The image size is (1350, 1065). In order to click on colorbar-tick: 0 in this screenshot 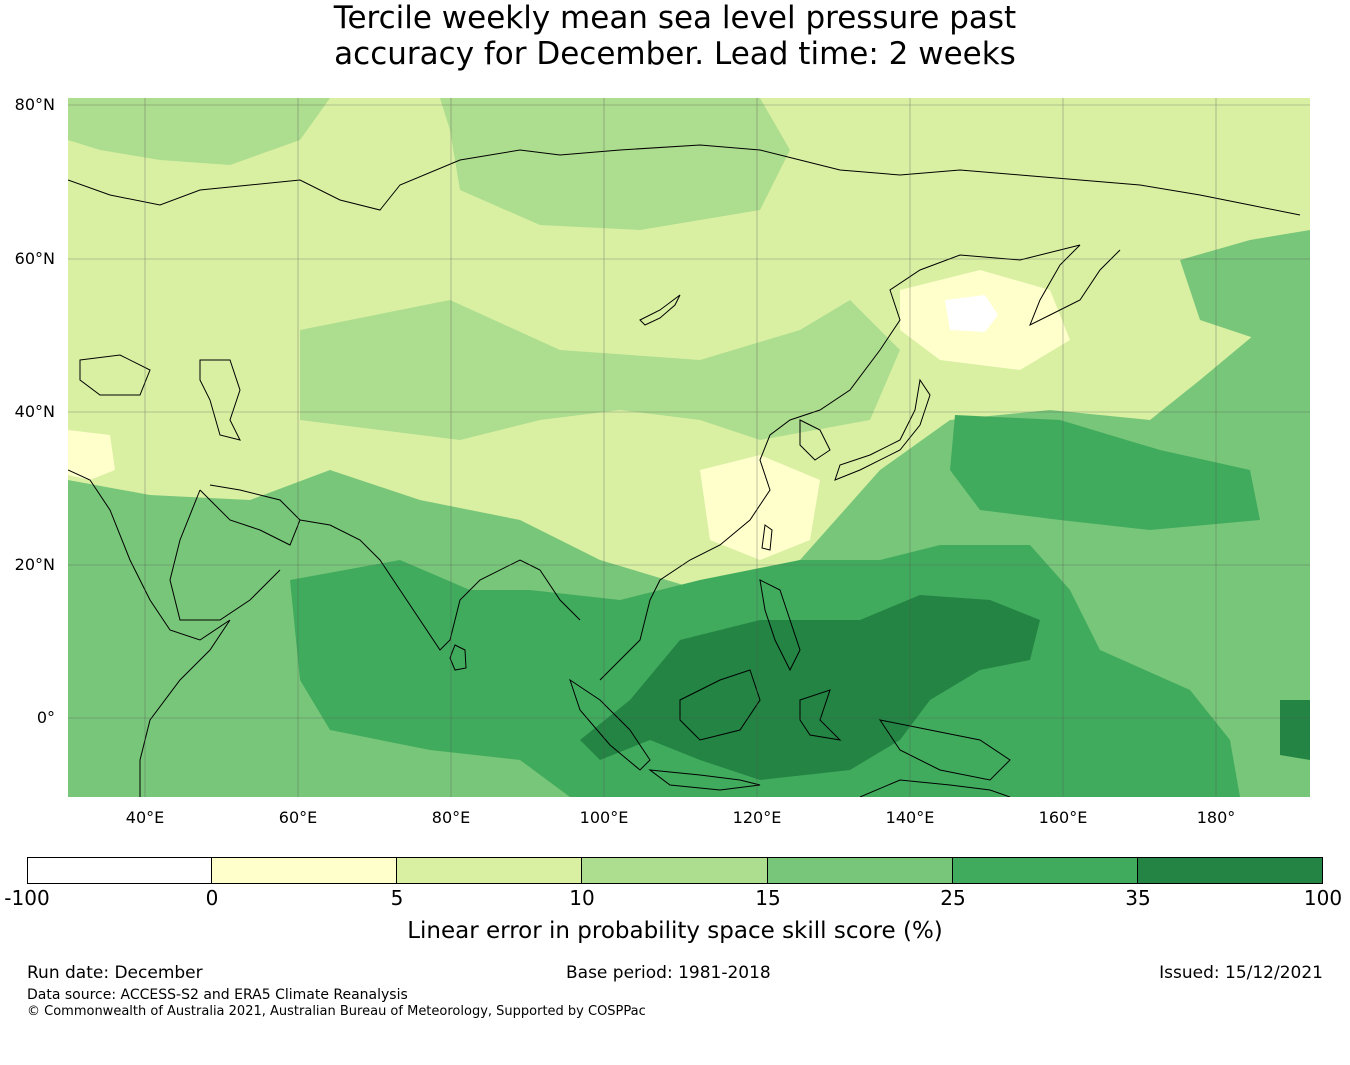, I will do `click(212, 898)`.